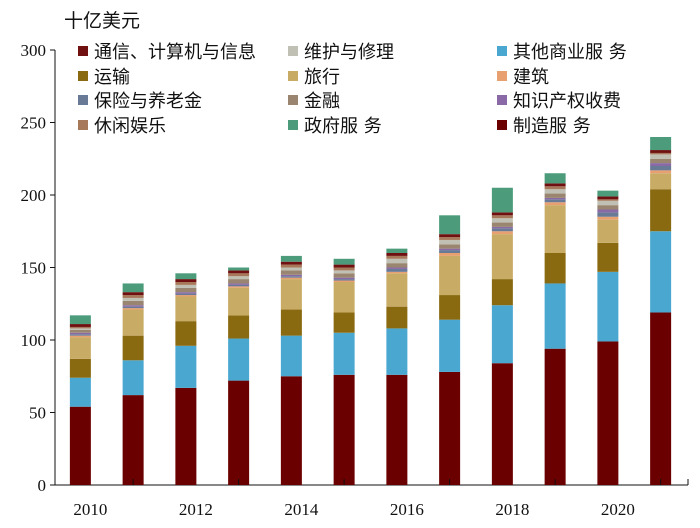 This screenshot has height=528, width=700. What do you see at coordinates (37, 413) in the screenshot?
I see `y-tick-label: 50` at bounding box center [37, 413].